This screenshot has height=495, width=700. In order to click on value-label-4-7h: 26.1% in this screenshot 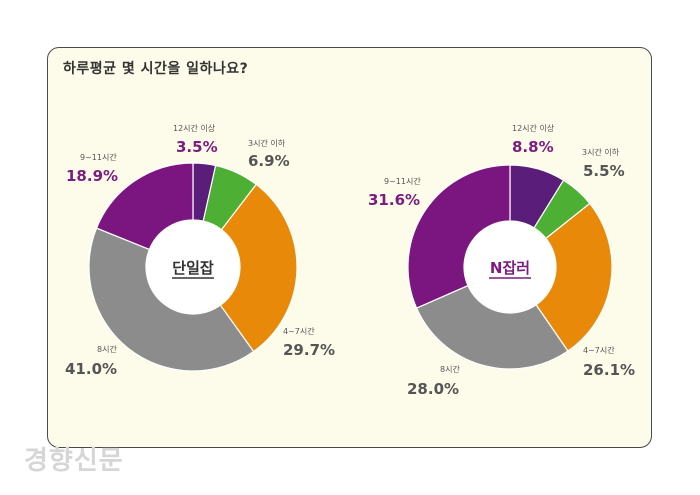, I will do `click(609, 370)`.